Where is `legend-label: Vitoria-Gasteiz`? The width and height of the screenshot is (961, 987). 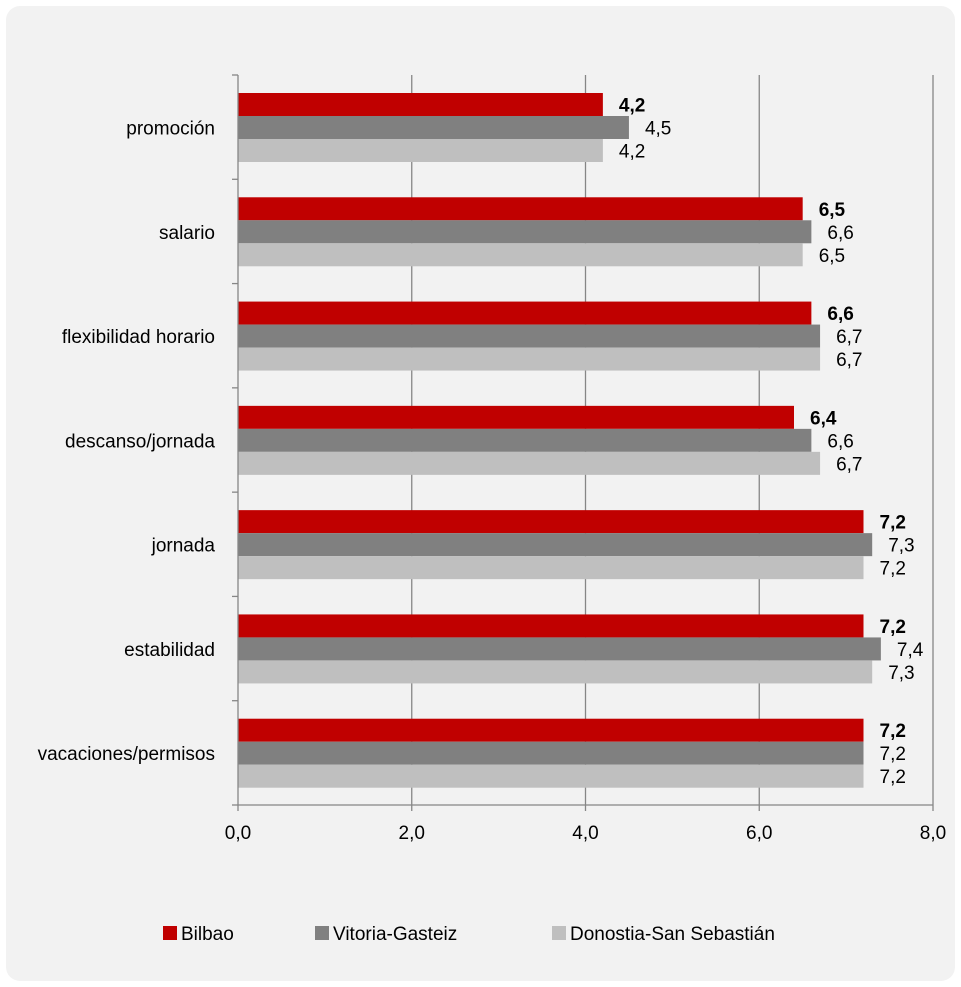 legend-label: Vitoria-Gasteiz is located at coordinates (395, 934).